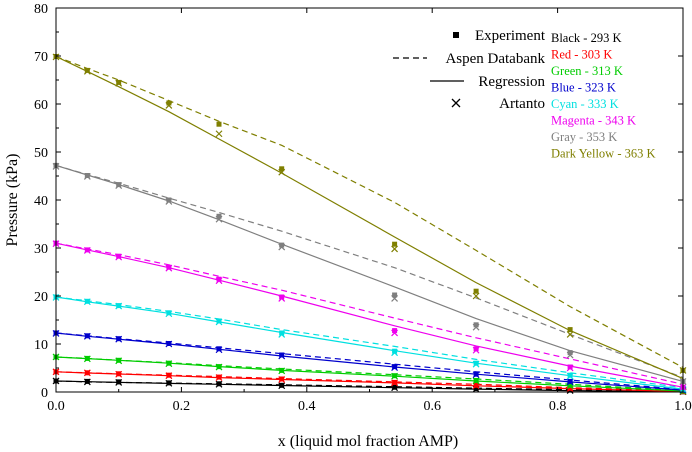 This screenshot has width=692, height=452. I want to click on legend-item-solid: Regression, so click(487, 82).